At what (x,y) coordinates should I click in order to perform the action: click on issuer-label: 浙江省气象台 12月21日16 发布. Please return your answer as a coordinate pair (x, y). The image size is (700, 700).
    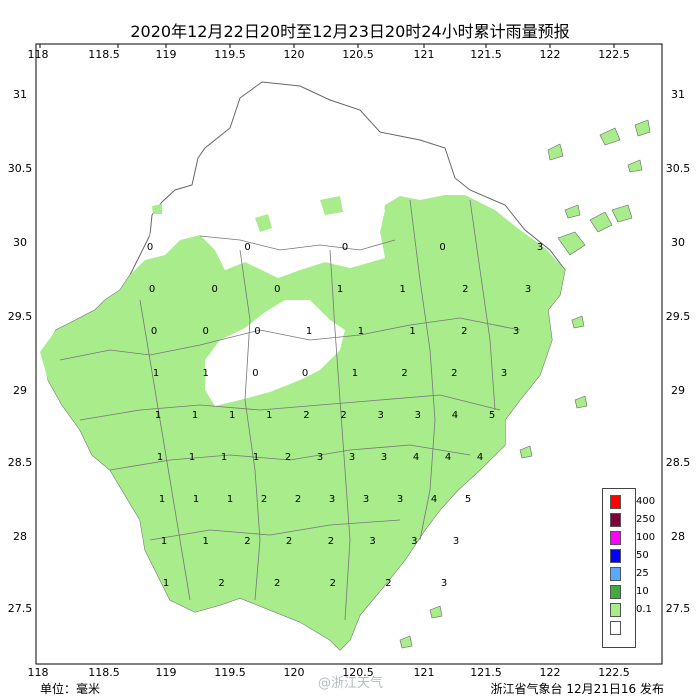
    Looking at the image, I should click on (577, 689).